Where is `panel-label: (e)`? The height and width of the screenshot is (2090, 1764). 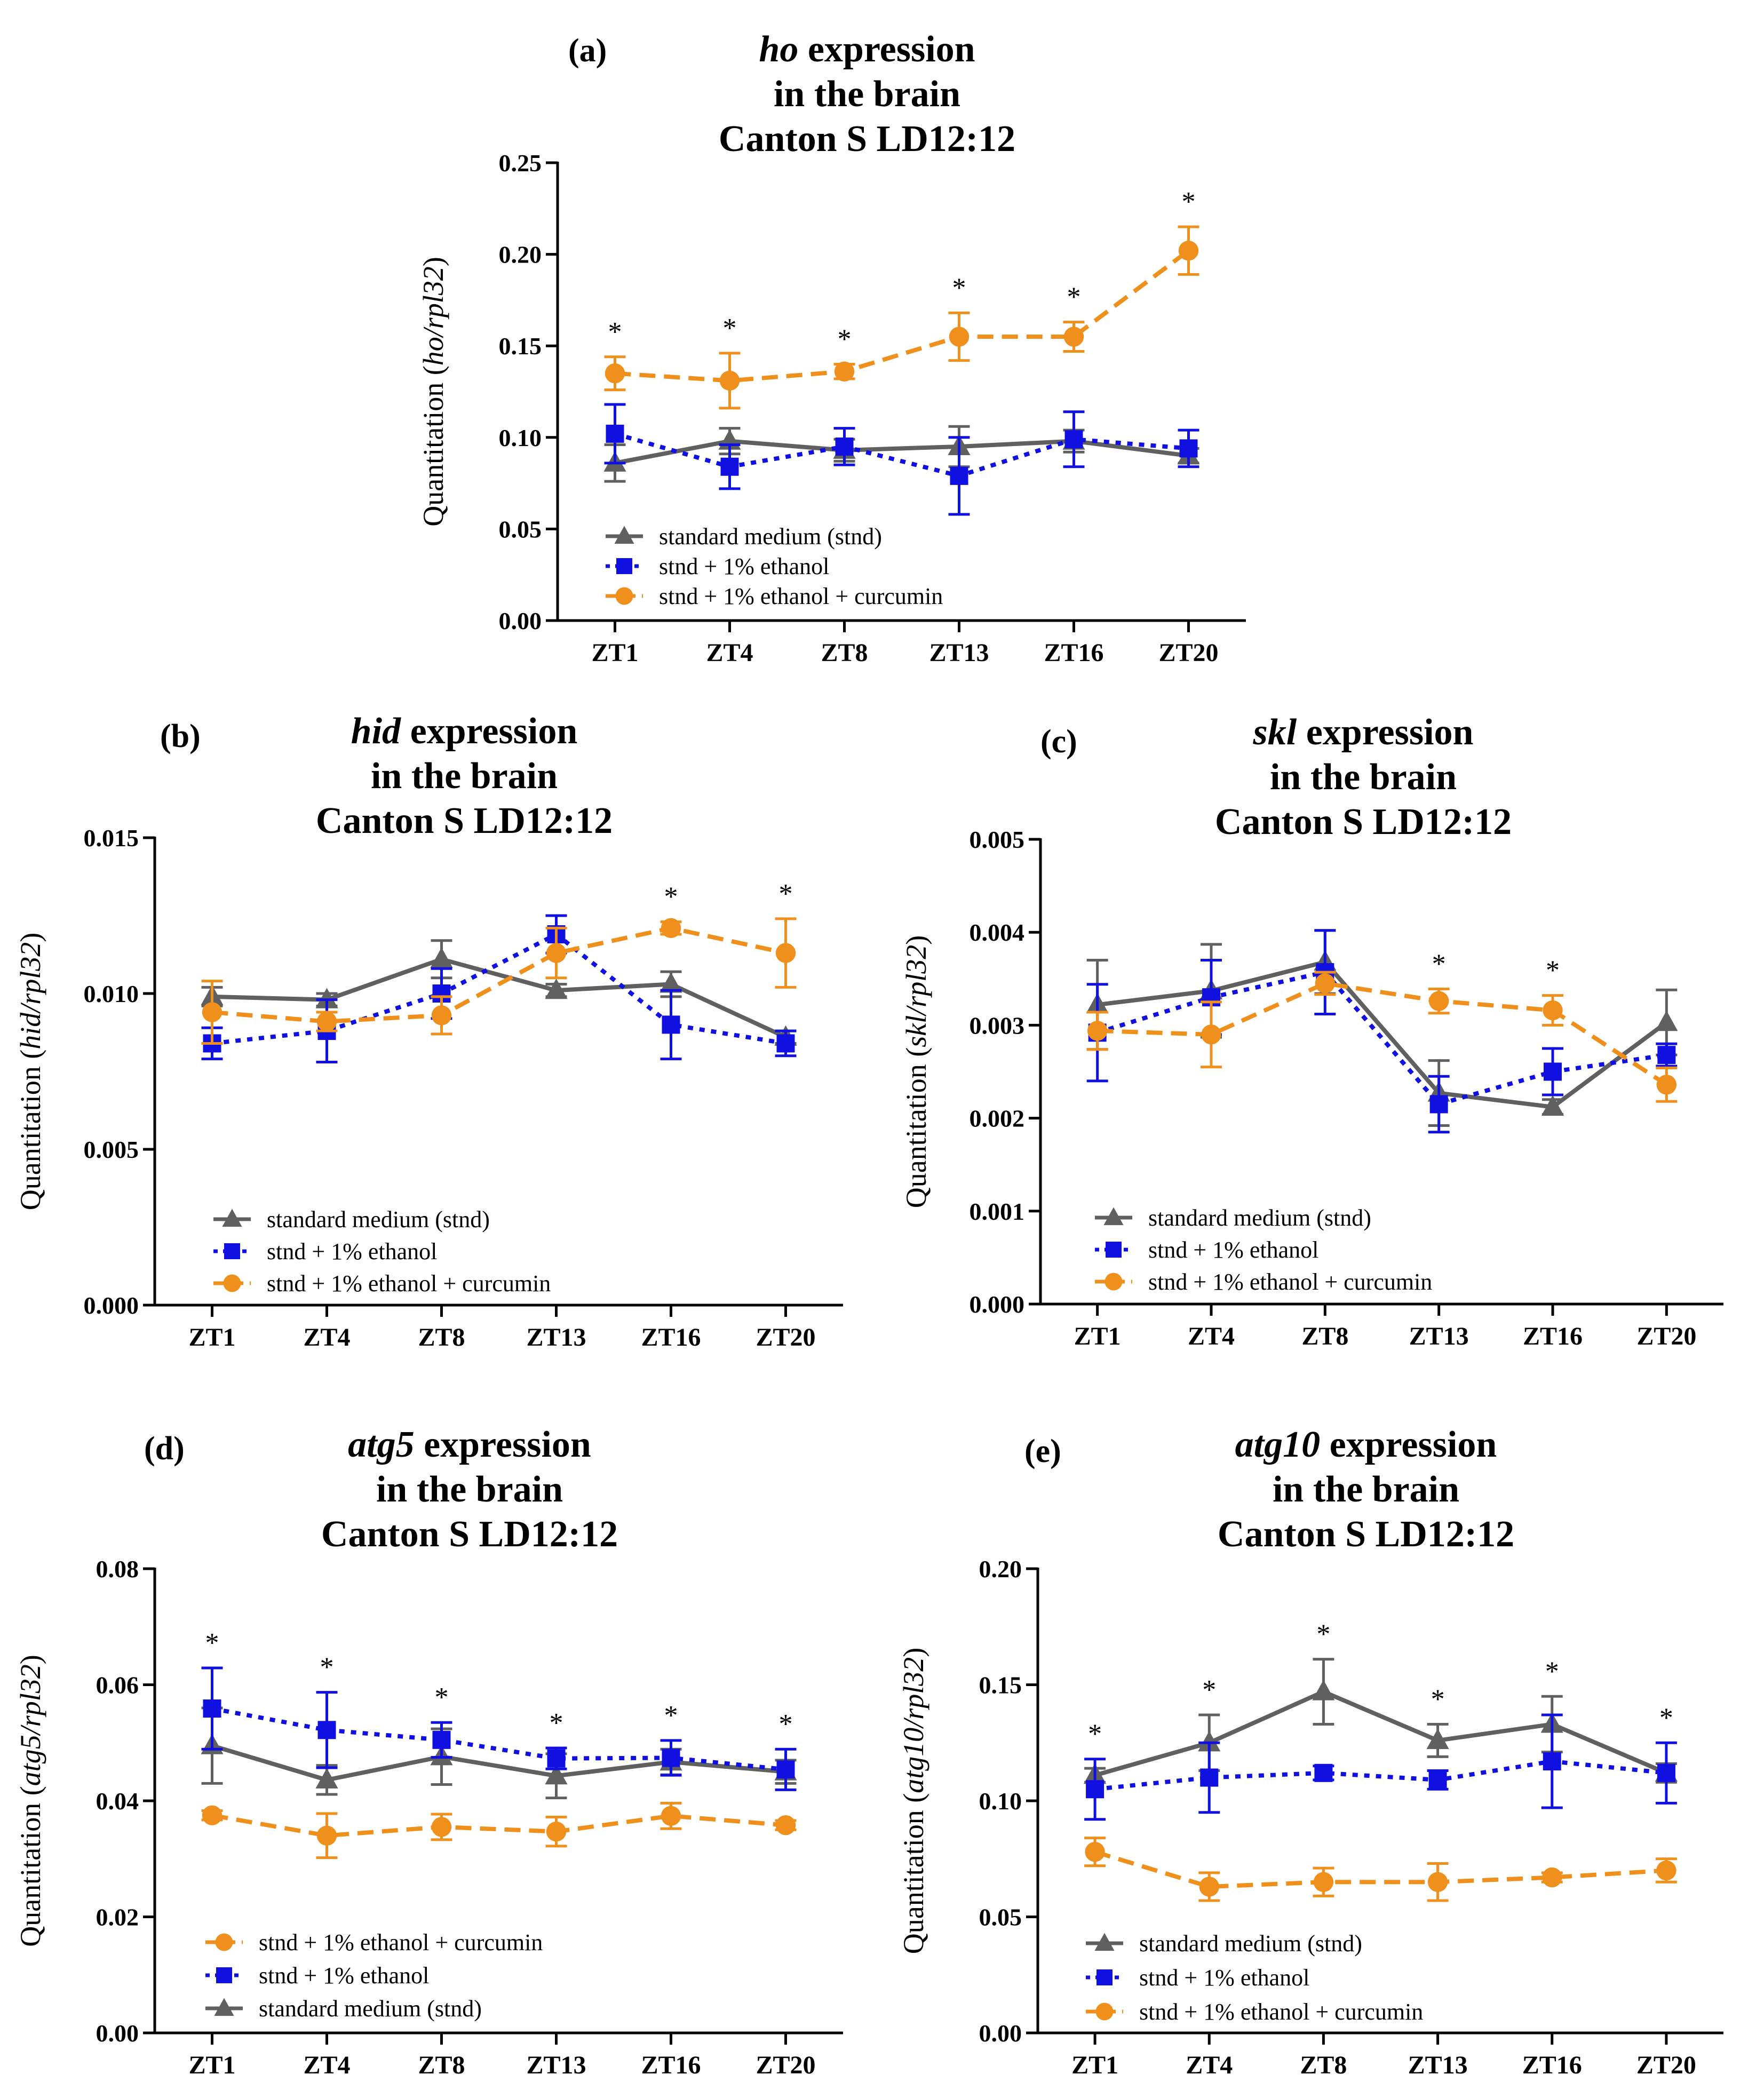
panel-label: (e) is located at coordinates (1042, 1451).